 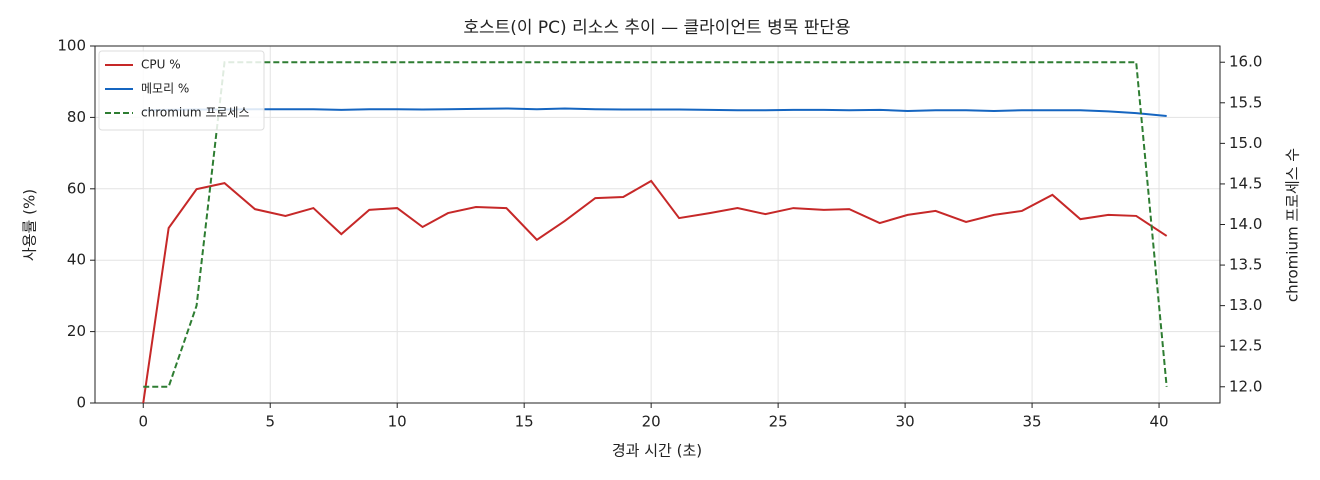 What do you see at coordinates (651, 422) in the screenshot?
I see `x-tick-label: 20` at bounding box center [651, 422].